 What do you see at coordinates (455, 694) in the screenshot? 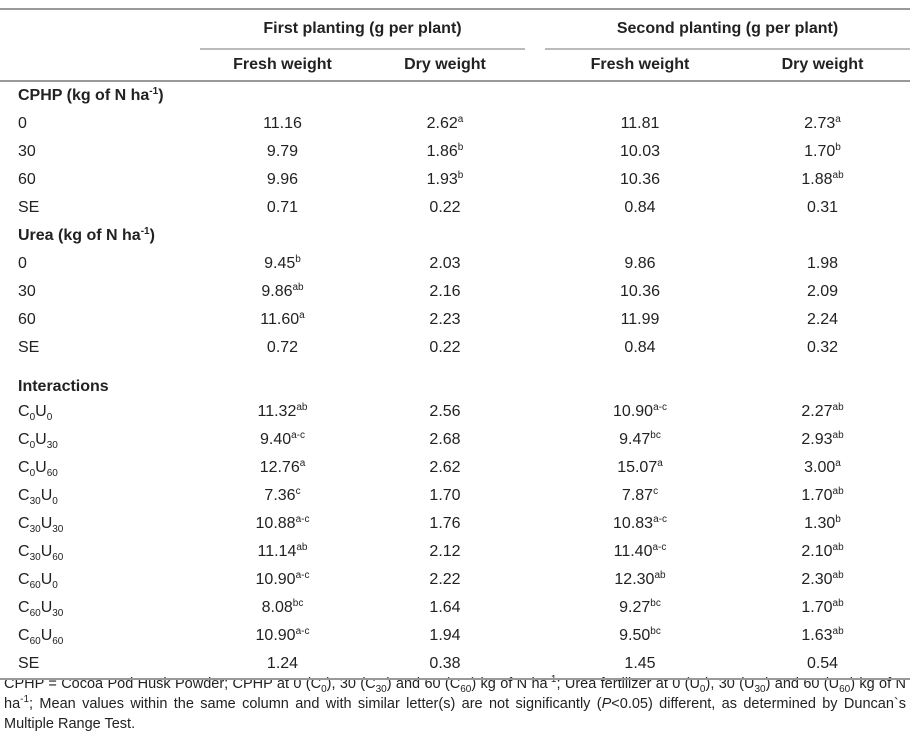
I see `text: ) kg of N ha` at bounding box center [455, 694].